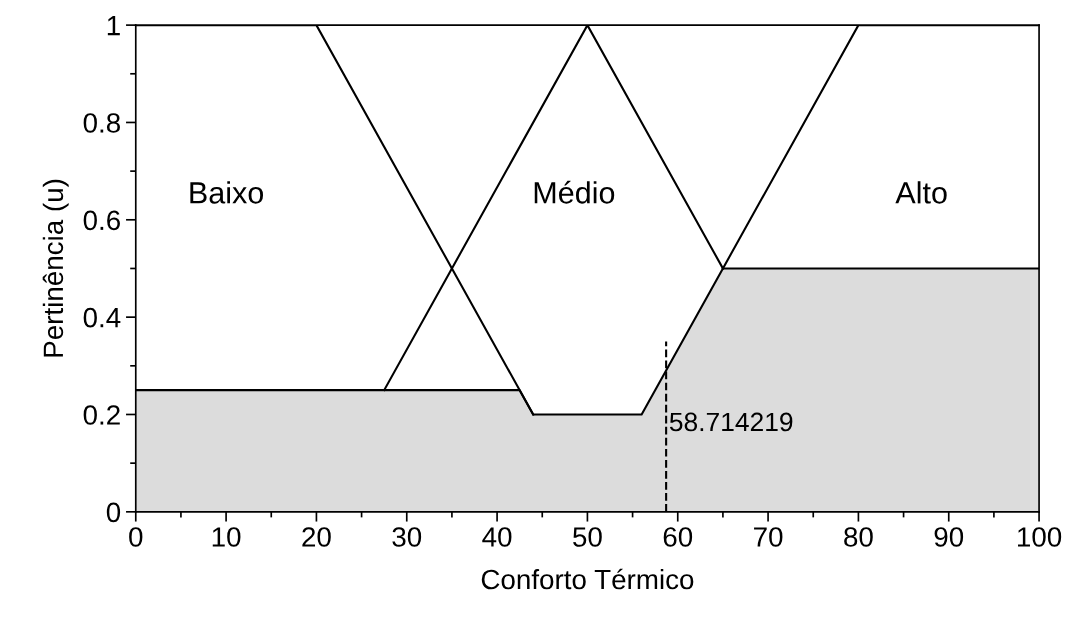 The image size is (1069, 628). I want to click on ref-line-label: 58.714219, so click(731, 422).